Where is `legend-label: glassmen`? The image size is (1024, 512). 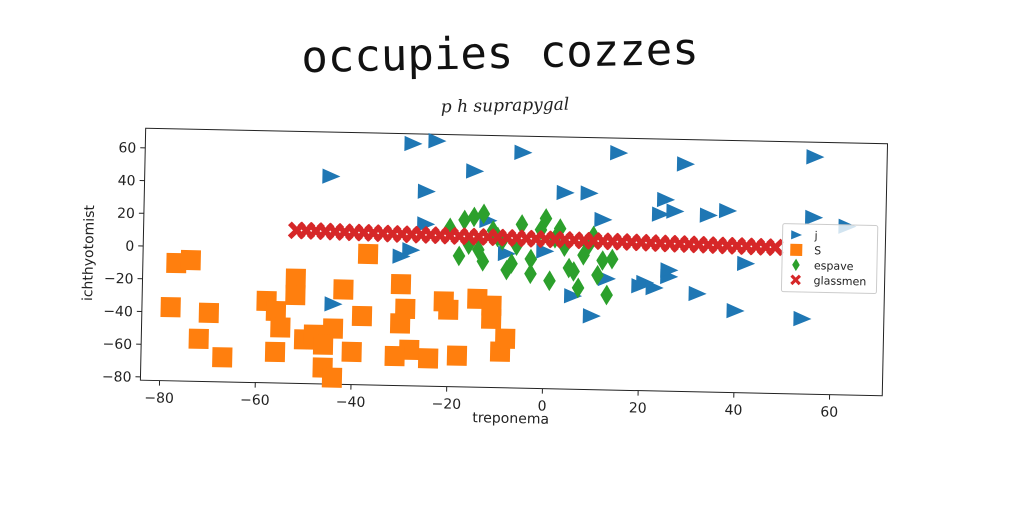
legend-label: glassmen is located at coordinates (839, 281).